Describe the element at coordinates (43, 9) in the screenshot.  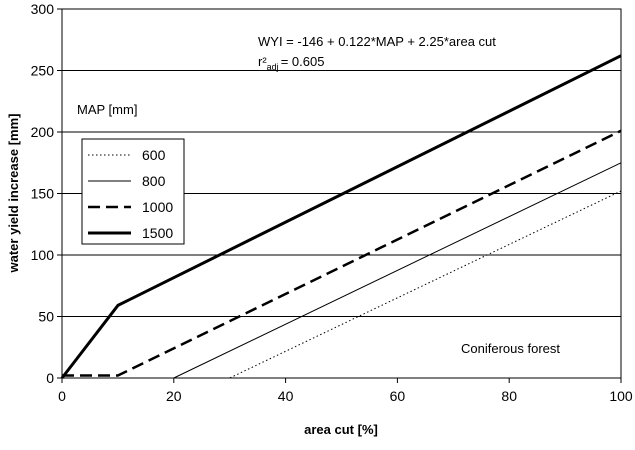
I see `y-tick-label-6: 300` at that location.